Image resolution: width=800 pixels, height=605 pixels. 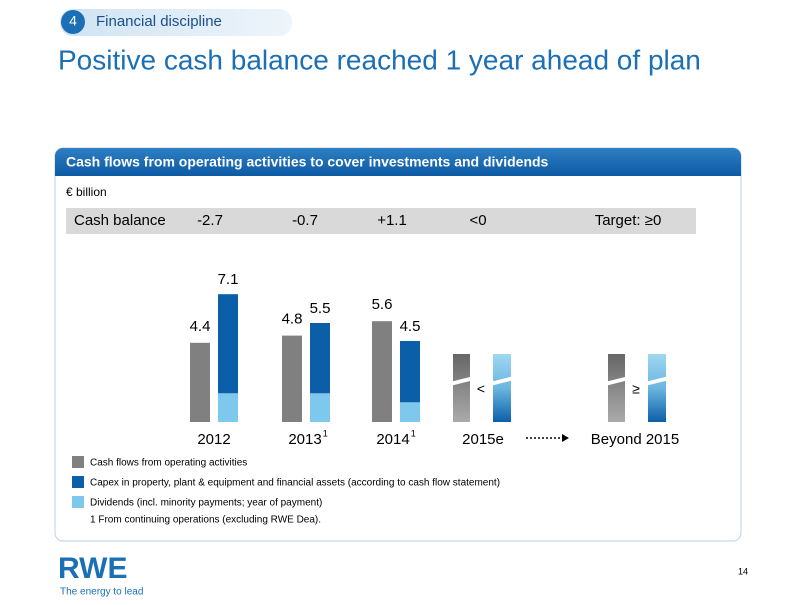 I want to click on logo-tagline: The energy to lead, so click(x=101, y=592).